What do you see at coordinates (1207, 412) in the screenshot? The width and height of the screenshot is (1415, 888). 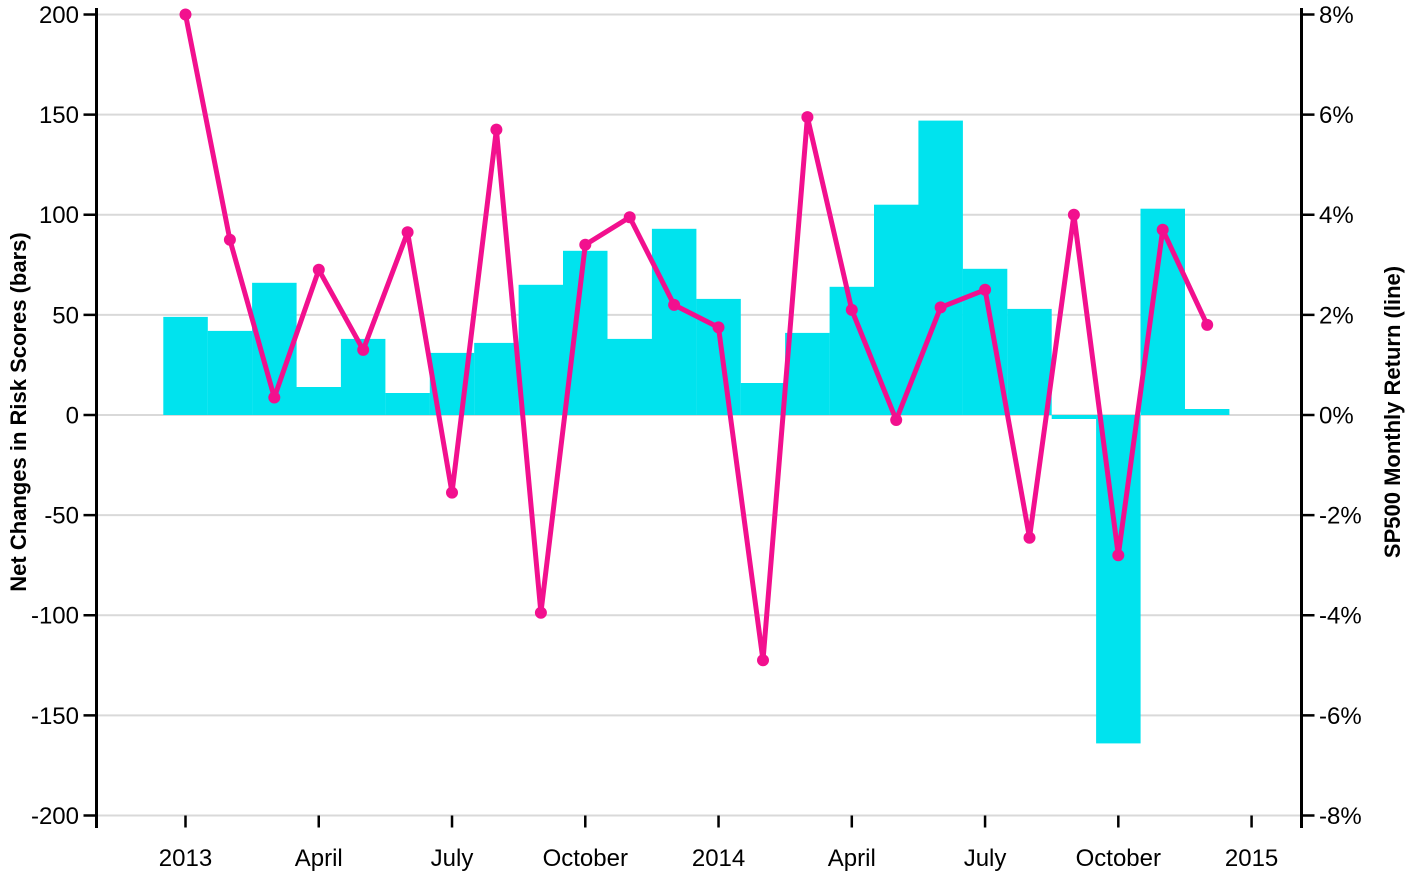 I see `bar-dec-2014` at bounding box center [1207, 412].